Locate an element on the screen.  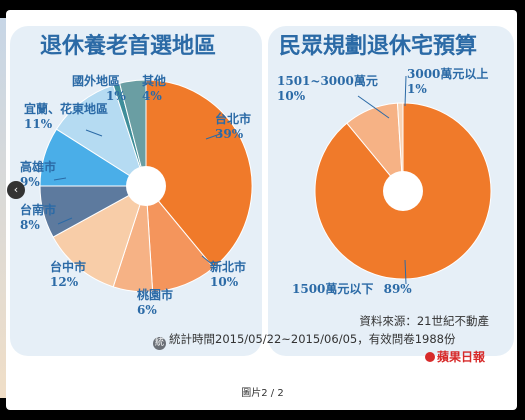
leader-line-tainan is located at coordinates (65, 221).